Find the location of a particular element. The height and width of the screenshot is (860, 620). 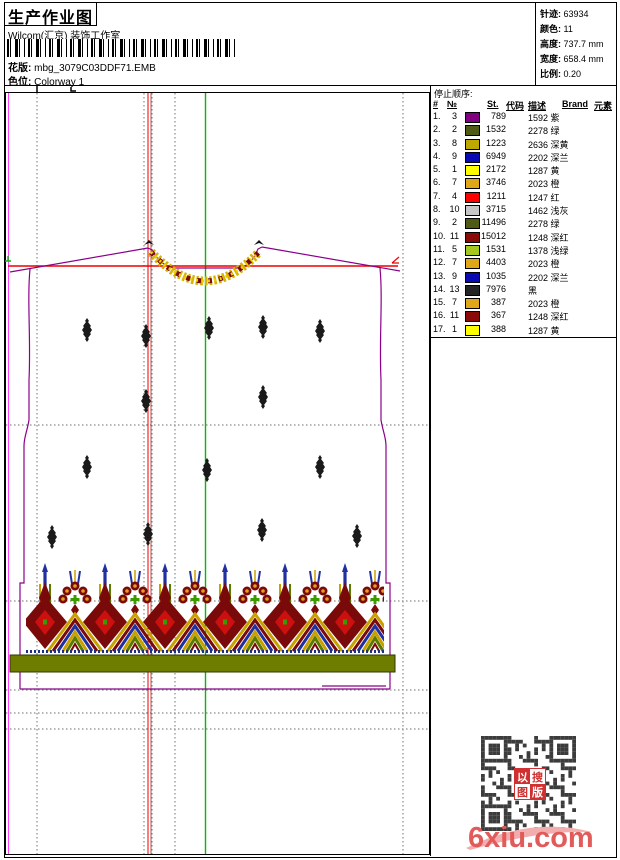

colorway-label: 色位: is located at coordinates (20, 82).